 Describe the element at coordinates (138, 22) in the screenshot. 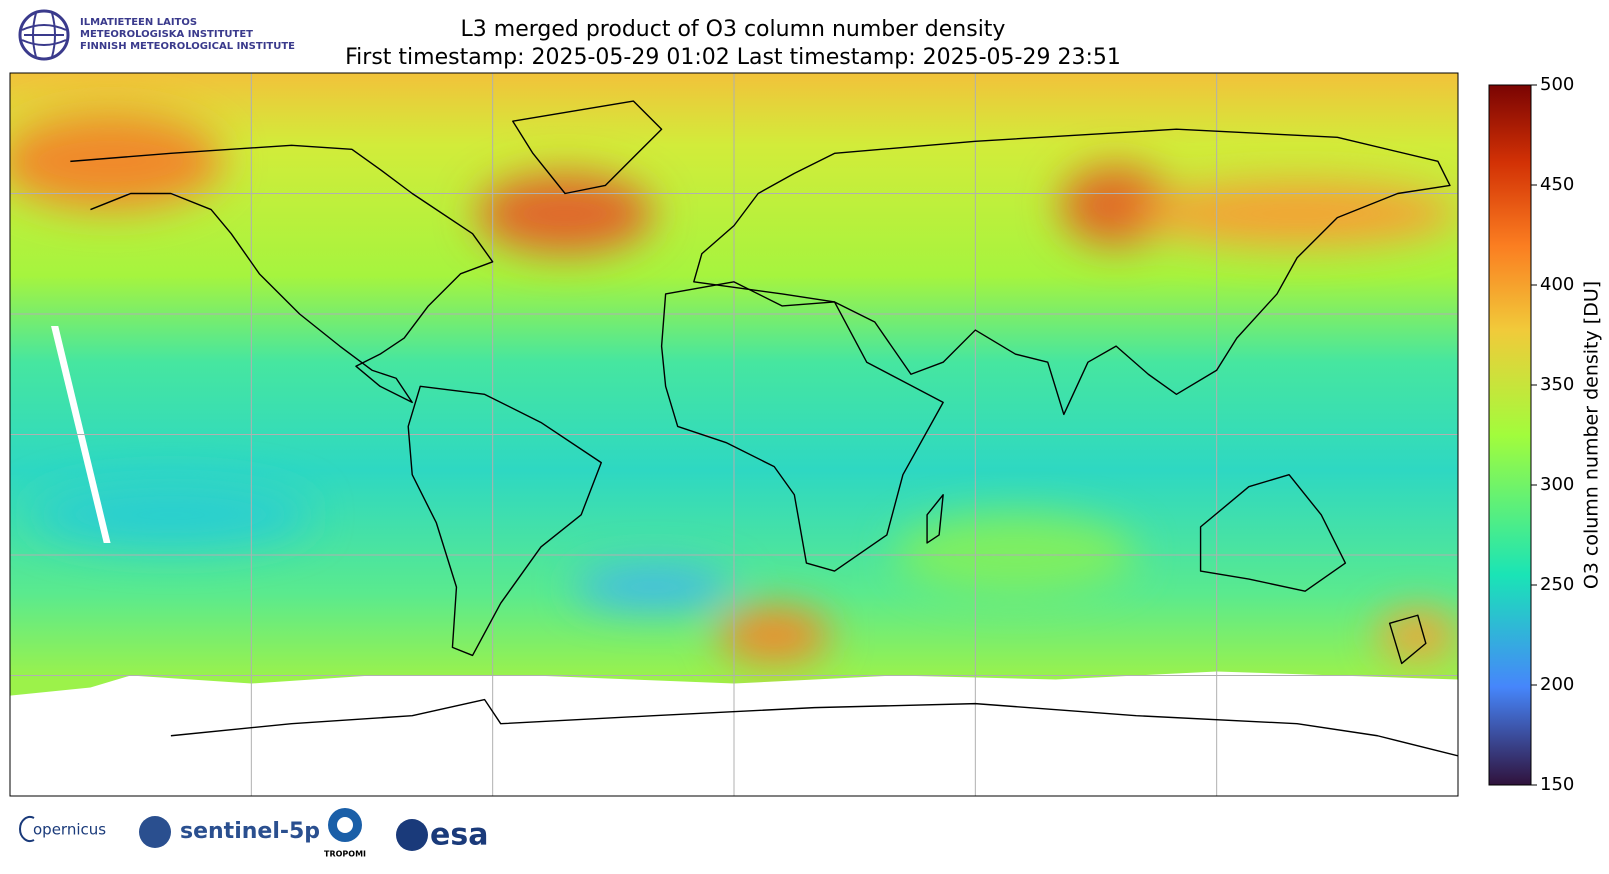

I see `logo-line: ILMATIETEEN LAITOS` at that location.